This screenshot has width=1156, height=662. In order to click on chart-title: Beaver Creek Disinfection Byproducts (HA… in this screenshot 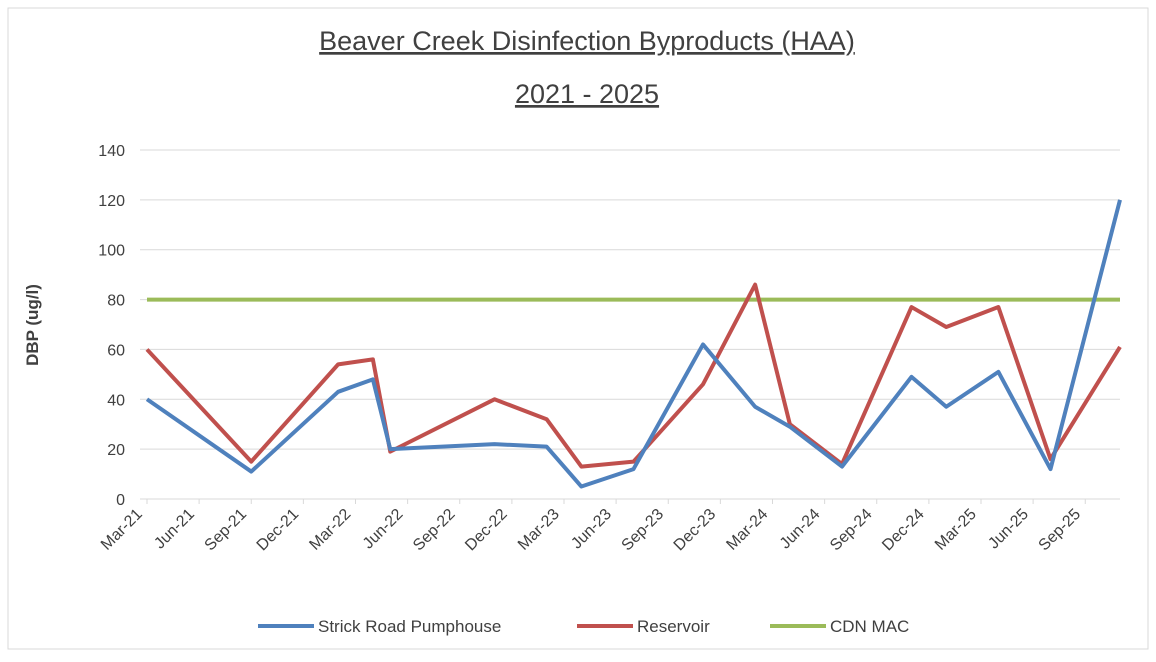, I will do `click(587, 41)`.